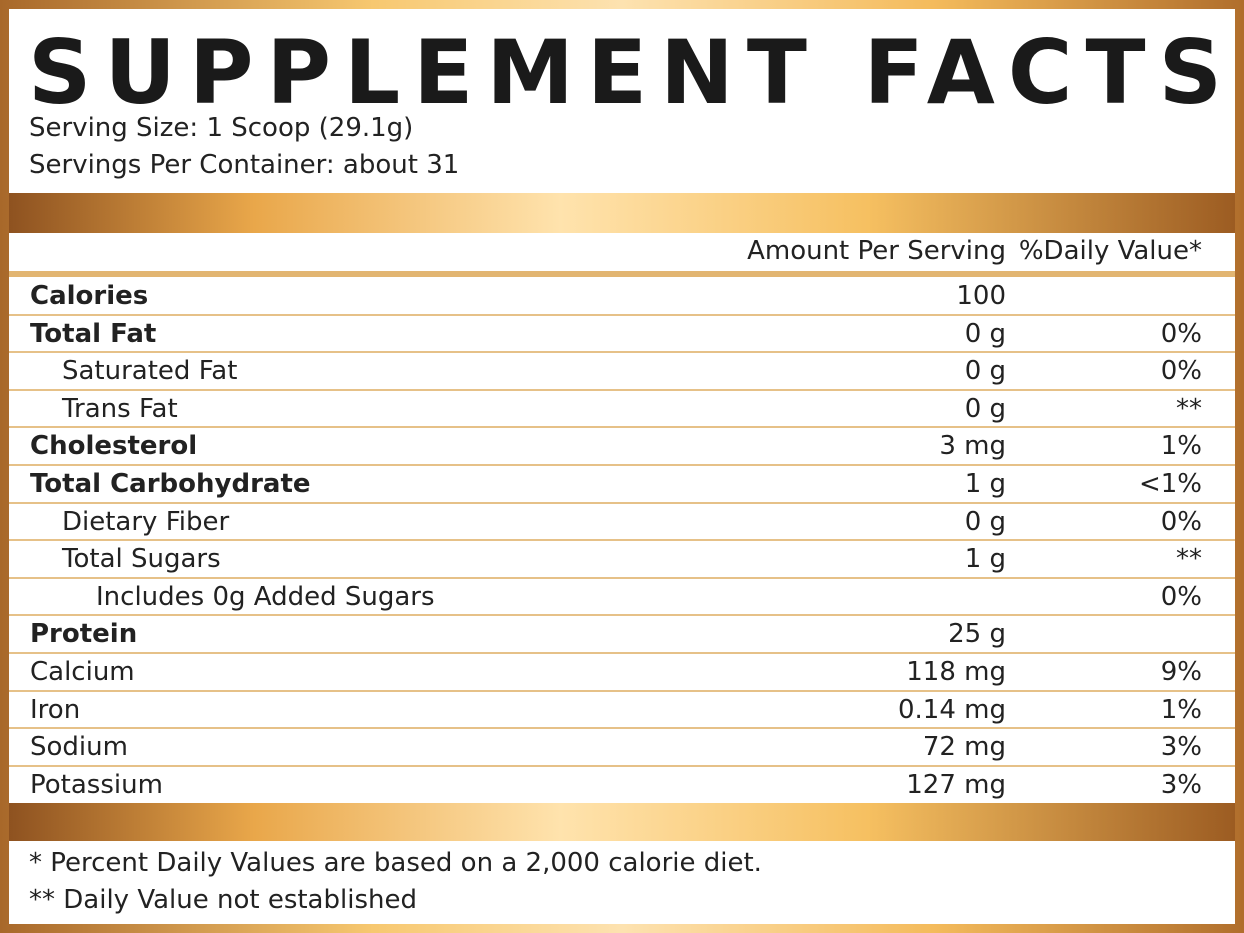 The height and width of the screenshot is (933, 1244). Describe the element at coordinates (79, 747) in the screenshot. I see `nutrient-name: Sodium` at that location.